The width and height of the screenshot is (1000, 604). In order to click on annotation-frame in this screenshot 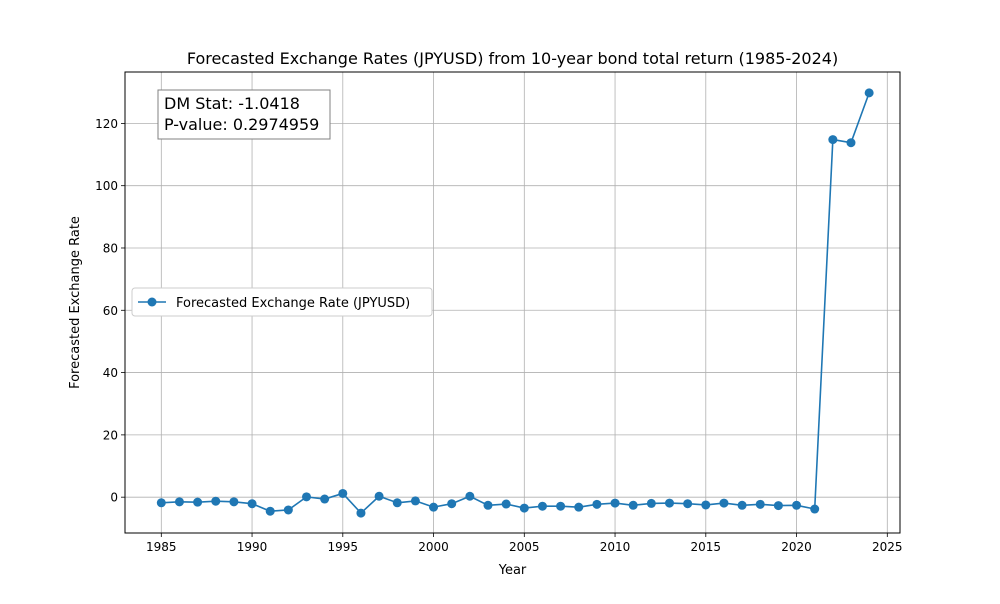, I will do `click(244, 114)`.